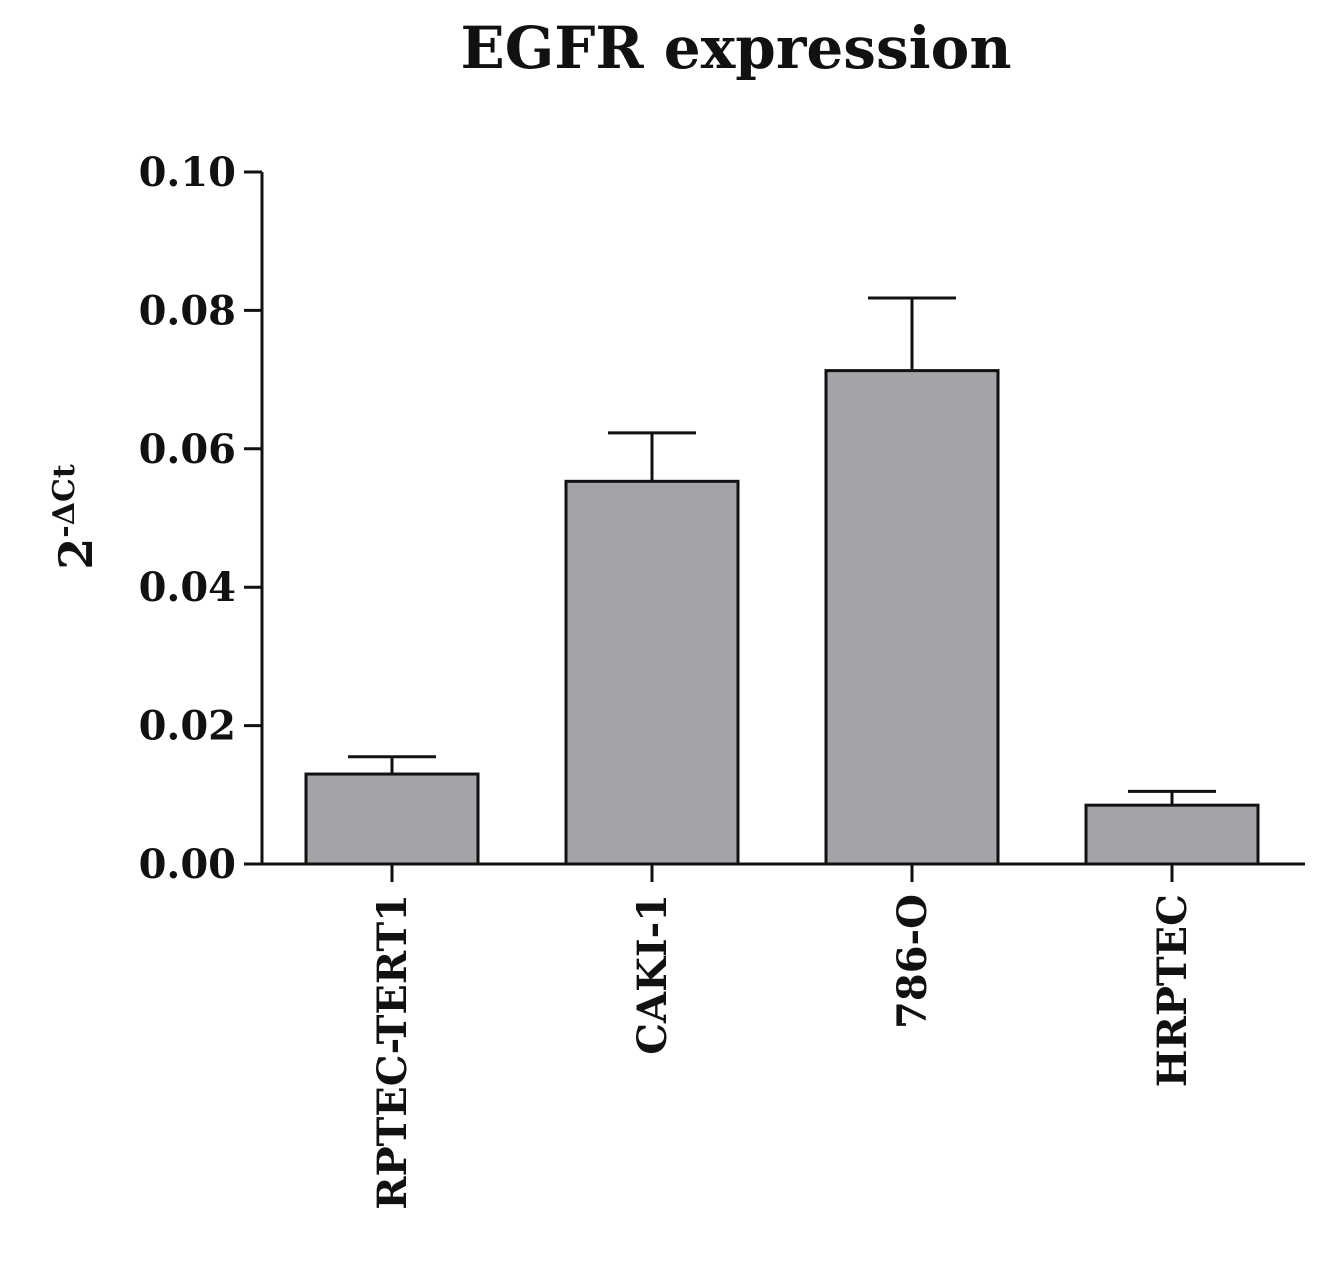  What do you see at coordinates (783, 872) in the screenshot?
I see `x-axis` at bounding box center [783, 872].